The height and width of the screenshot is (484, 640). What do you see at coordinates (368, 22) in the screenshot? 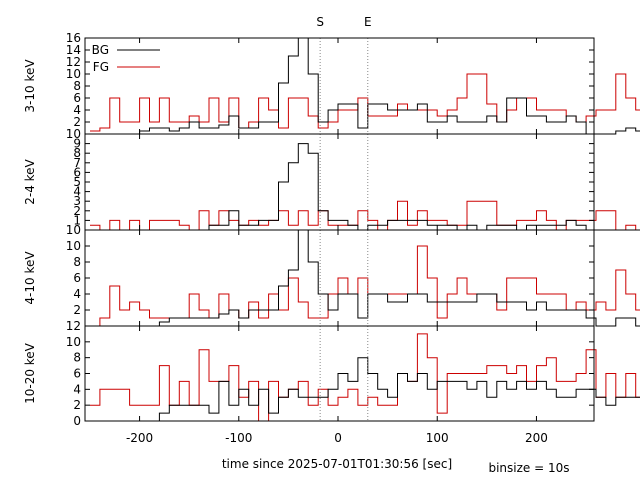
I see `marker-label-e: E` at bounding box center [368, 22].